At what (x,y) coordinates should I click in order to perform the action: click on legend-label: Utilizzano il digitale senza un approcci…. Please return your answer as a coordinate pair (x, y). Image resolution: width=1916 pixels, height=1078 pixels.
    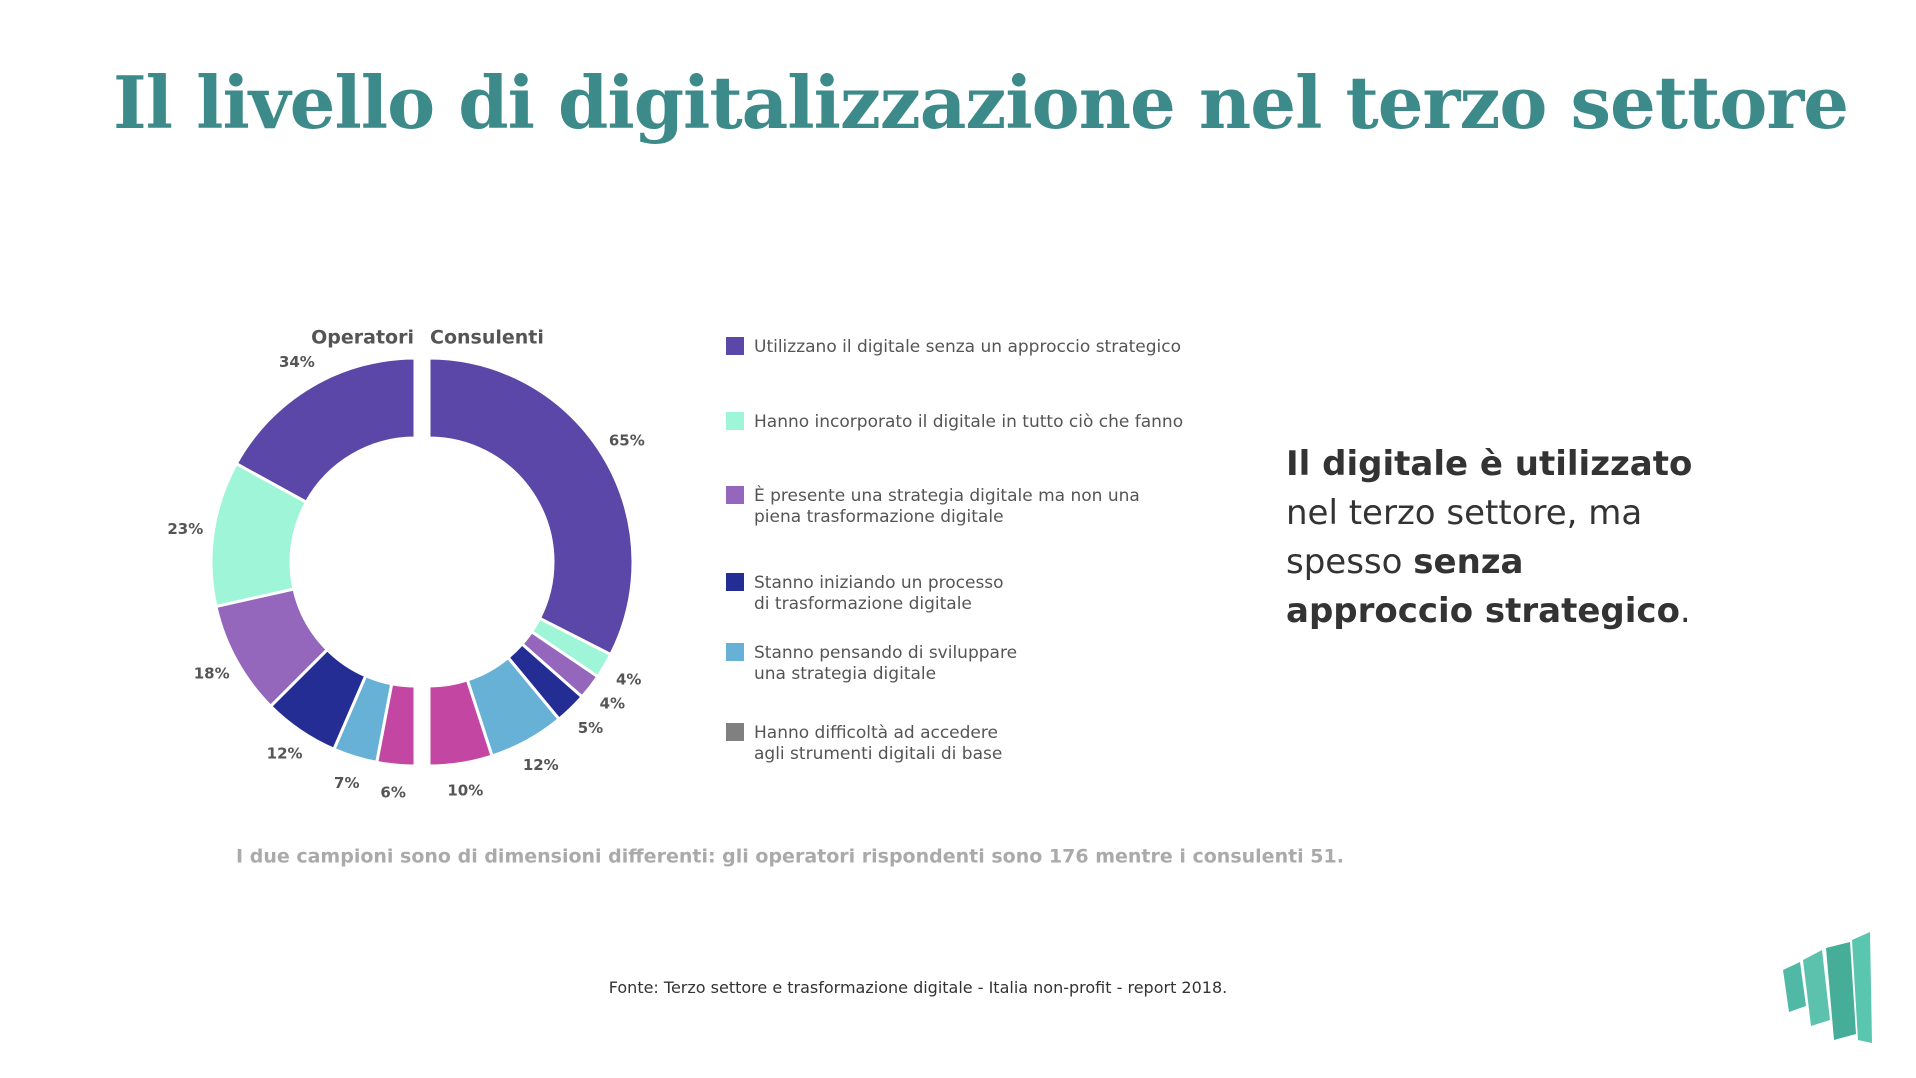
    Looking at the image, I should click on (967, 347).